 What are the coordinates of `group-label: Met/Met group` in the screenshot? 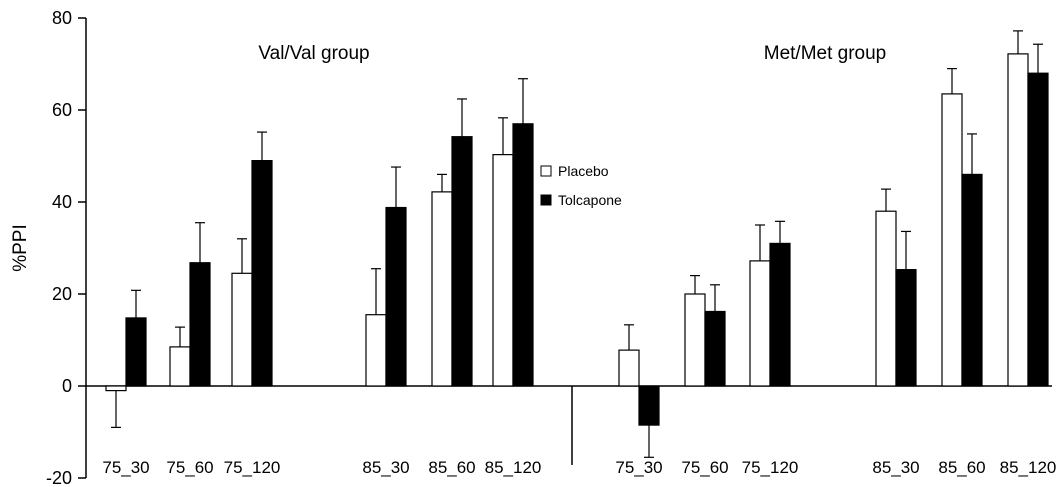 It's located at (825, 53).